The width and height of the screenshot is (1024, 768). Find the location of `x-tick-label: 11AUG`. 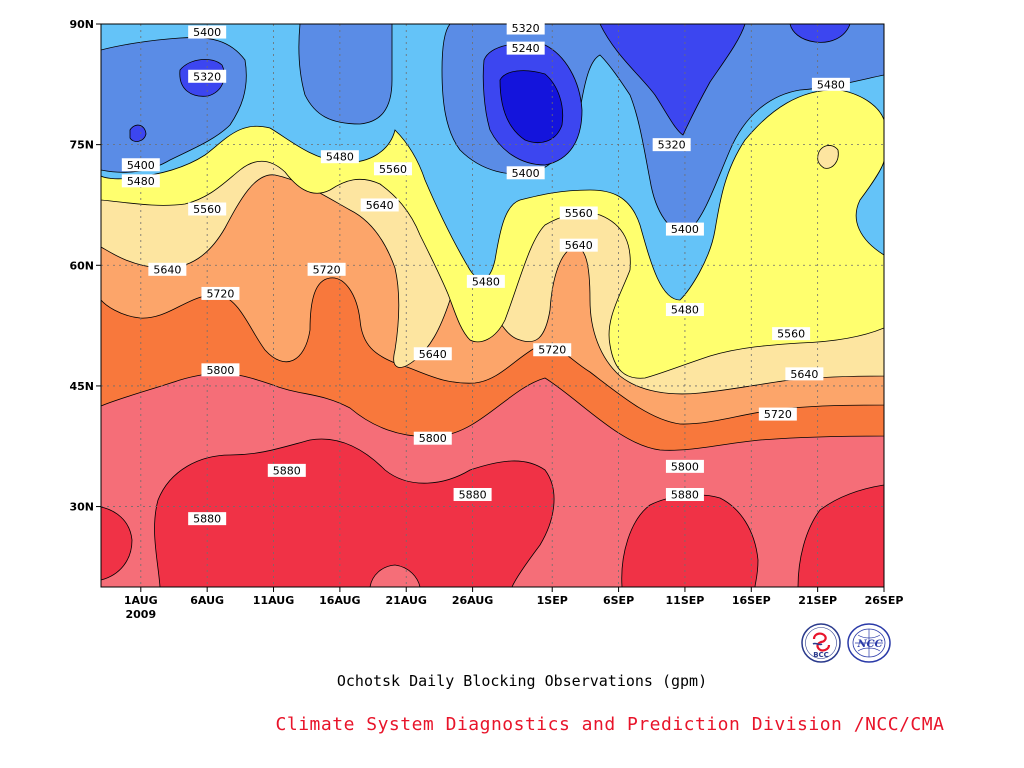

x-tick-label: 11AUG is located at coordinates (273, 600).